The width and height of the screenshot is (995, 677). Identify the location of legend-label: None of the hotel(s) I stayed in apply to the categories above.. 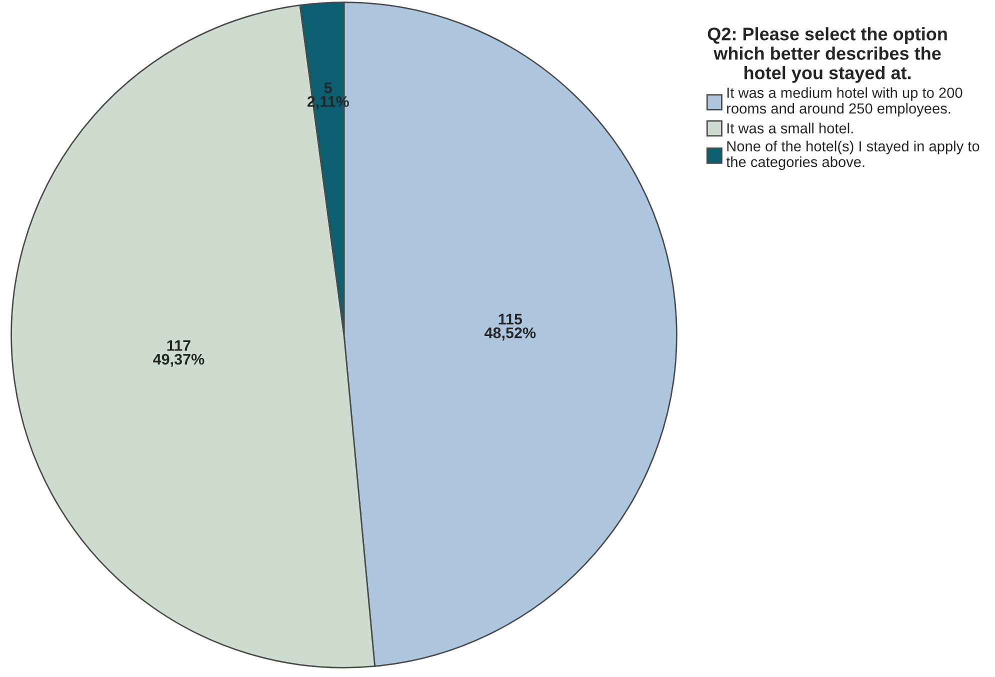
(853, 155).